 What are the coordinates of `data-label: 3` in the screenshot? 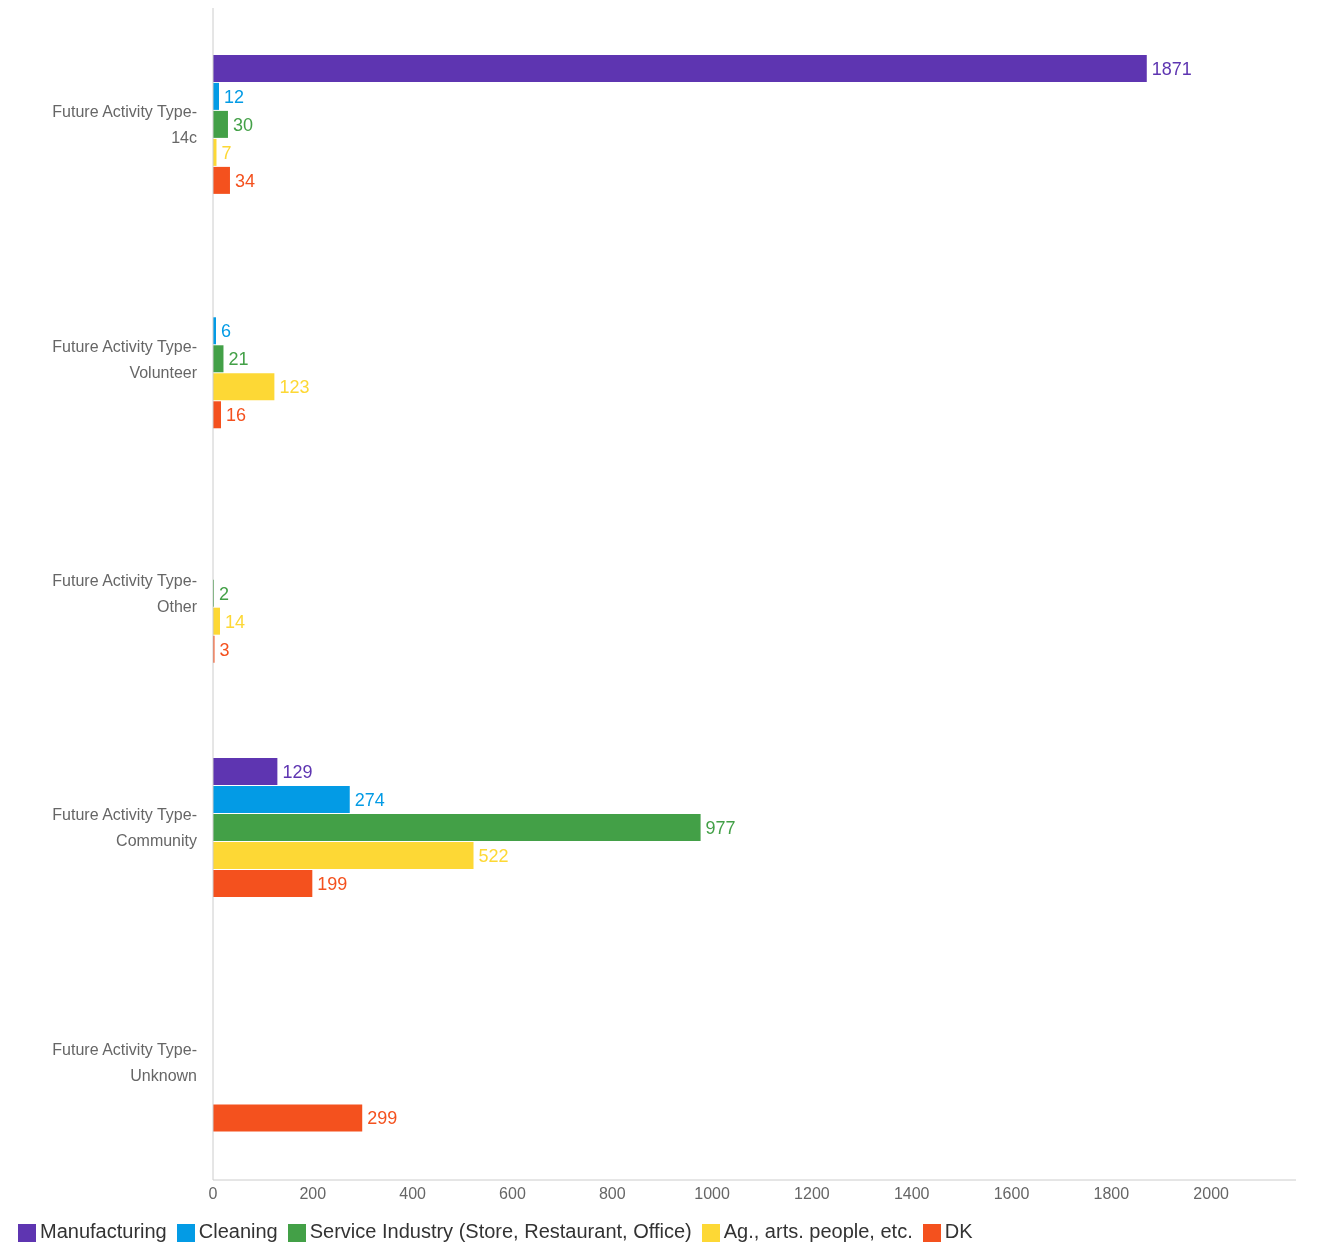 It's located at (224, 649).